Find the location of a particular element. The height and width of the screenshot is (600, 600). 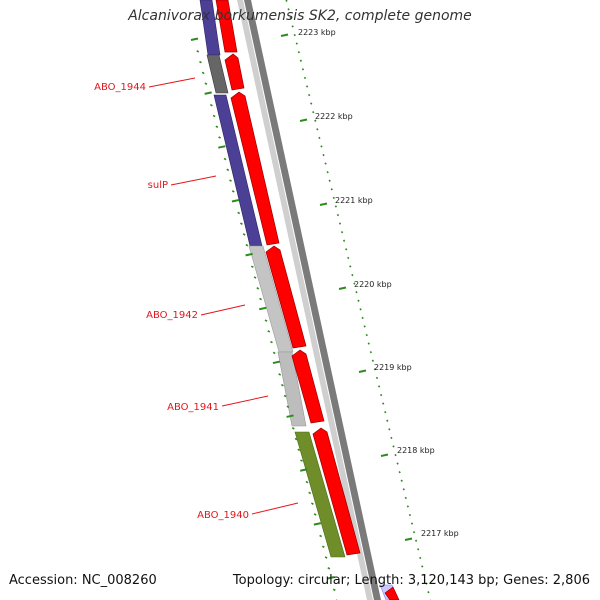

tick-label-2220: 2220 kbp is located at coordinates (373, 284).